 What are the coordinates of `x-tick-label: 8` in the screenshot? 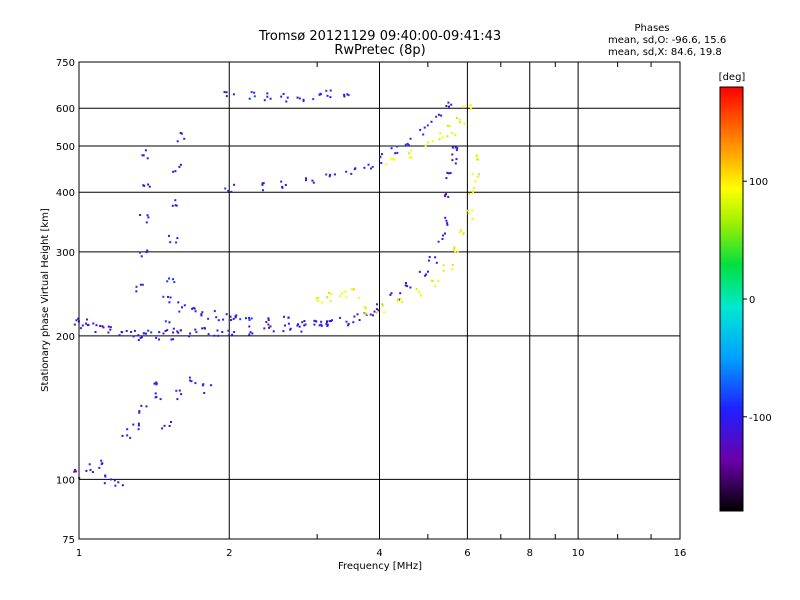 It's located at (530, 553).